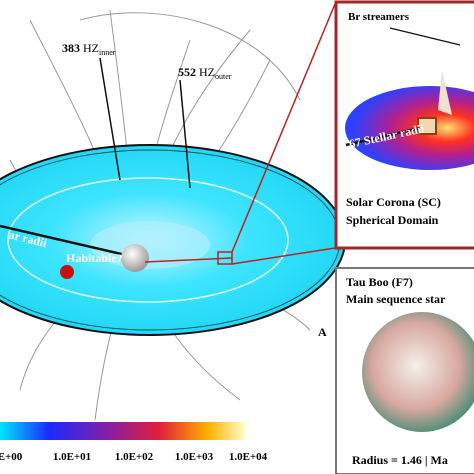 This screenshot has width=474, height=474. What do you see at coordinates (445, 92) in the screenshot?
I see `streamer` at bounding box center [445, 92].